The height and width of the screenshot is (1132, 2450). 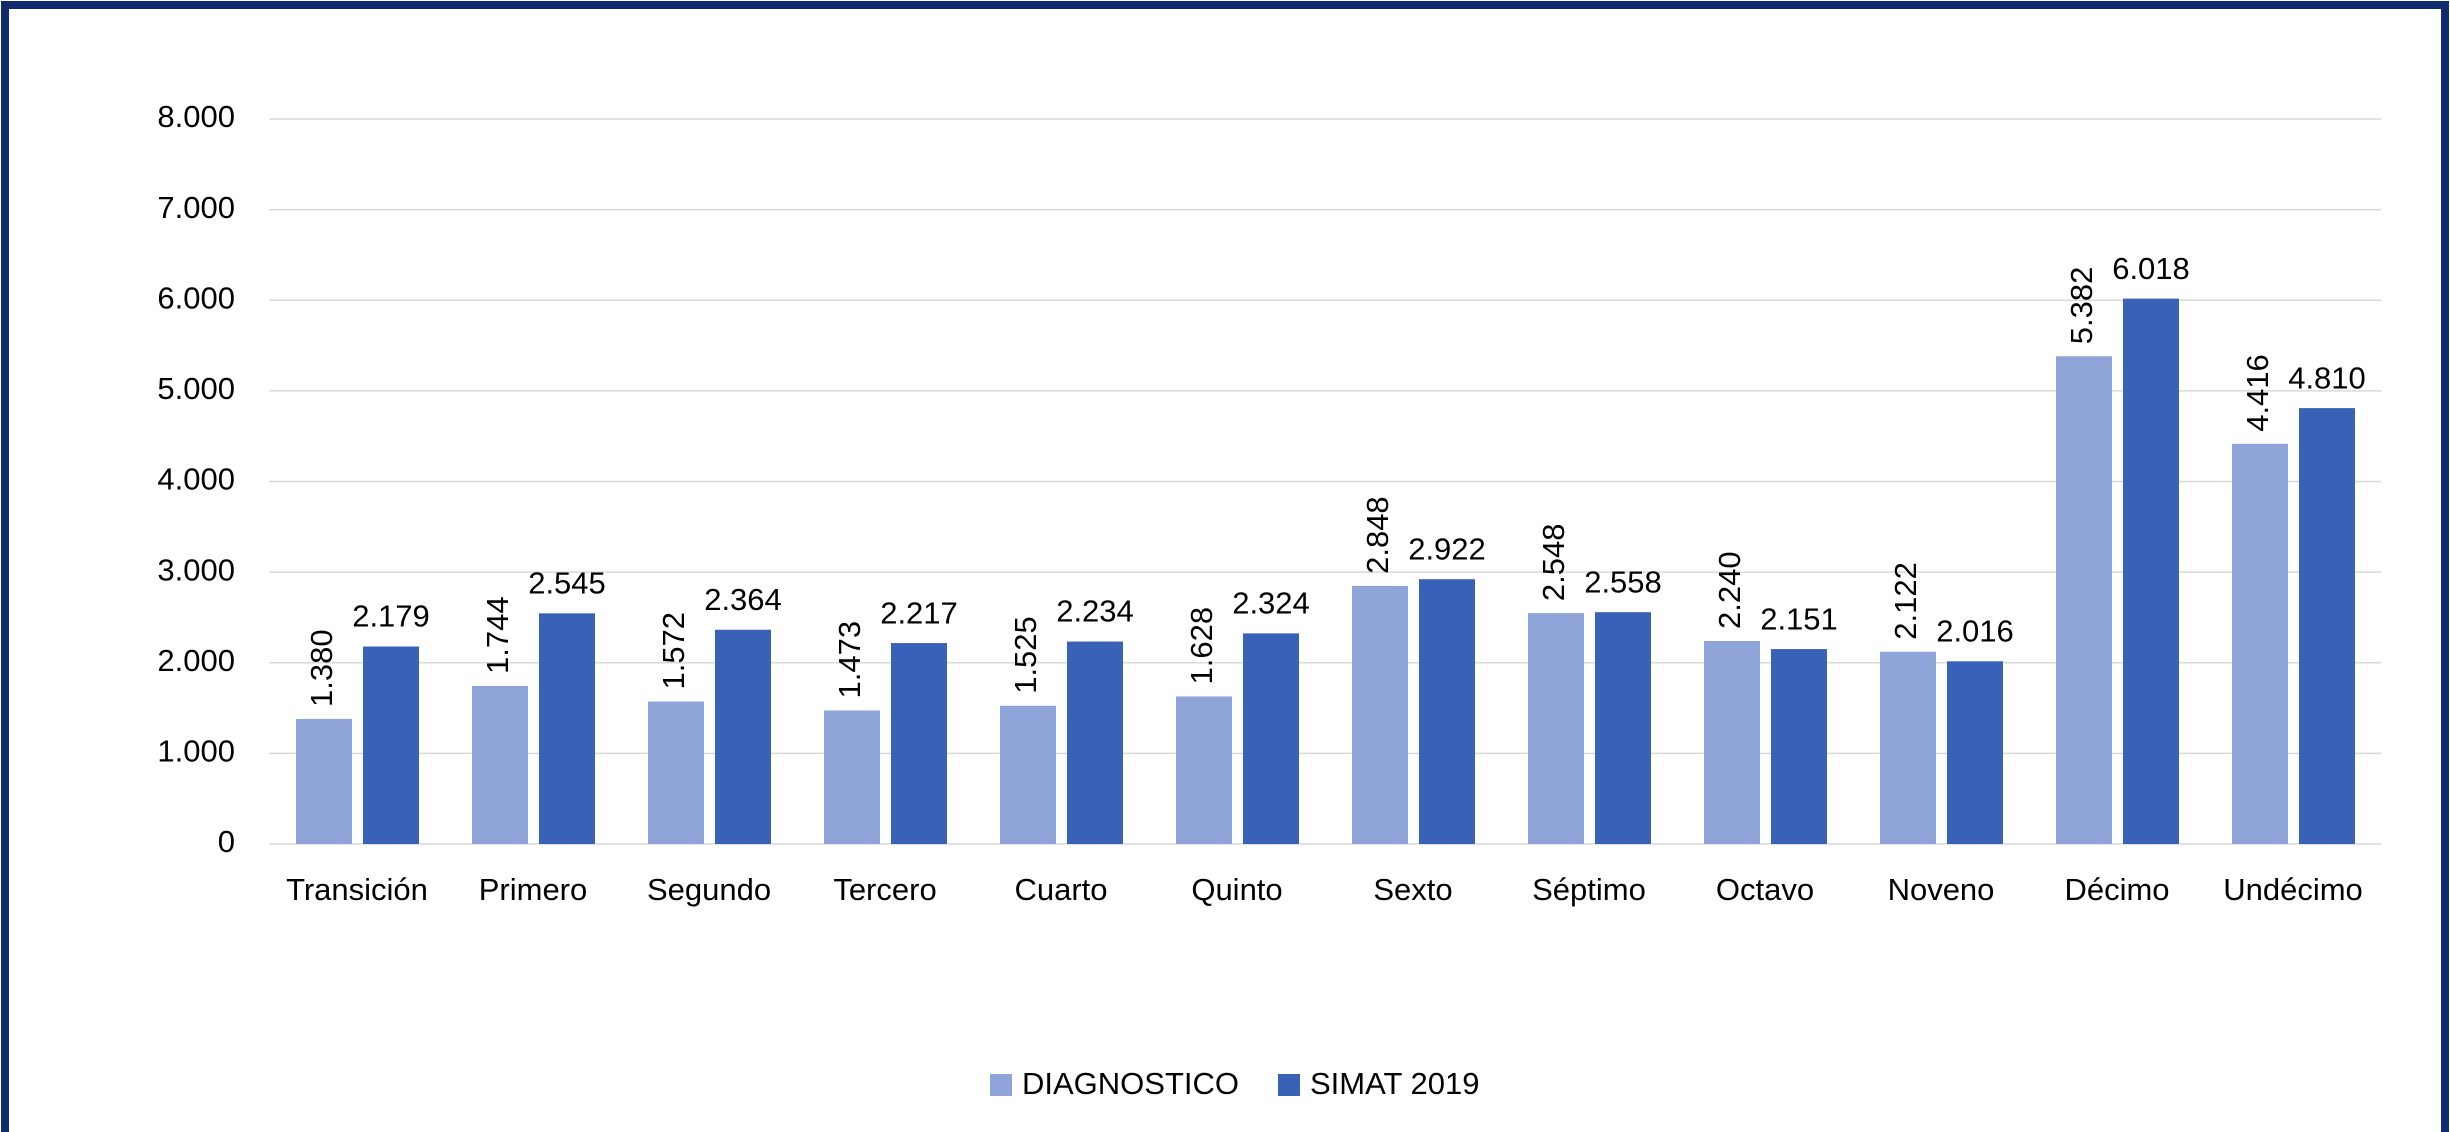 I want to click on value-label: 2.122, so click(x=1905, y=601).